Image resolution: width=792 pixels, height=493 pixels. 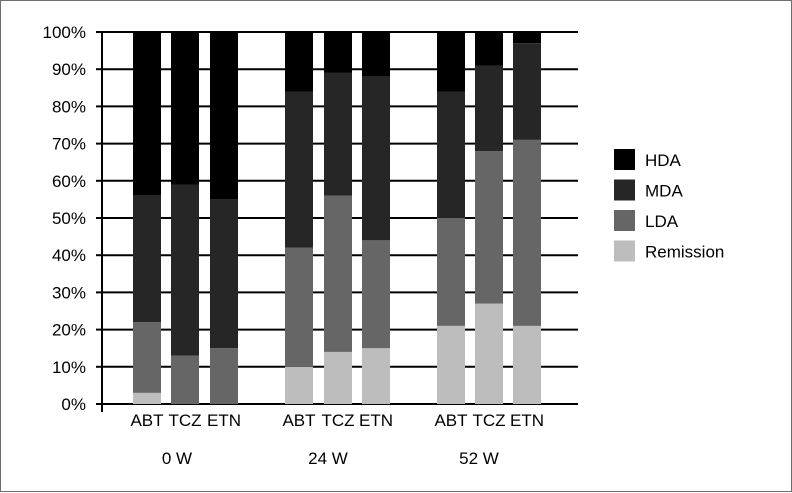 What do you see at coordinates (662, 221) in the screenshot?
I see `legend-label: LDA` at bounding box center [662, 221].